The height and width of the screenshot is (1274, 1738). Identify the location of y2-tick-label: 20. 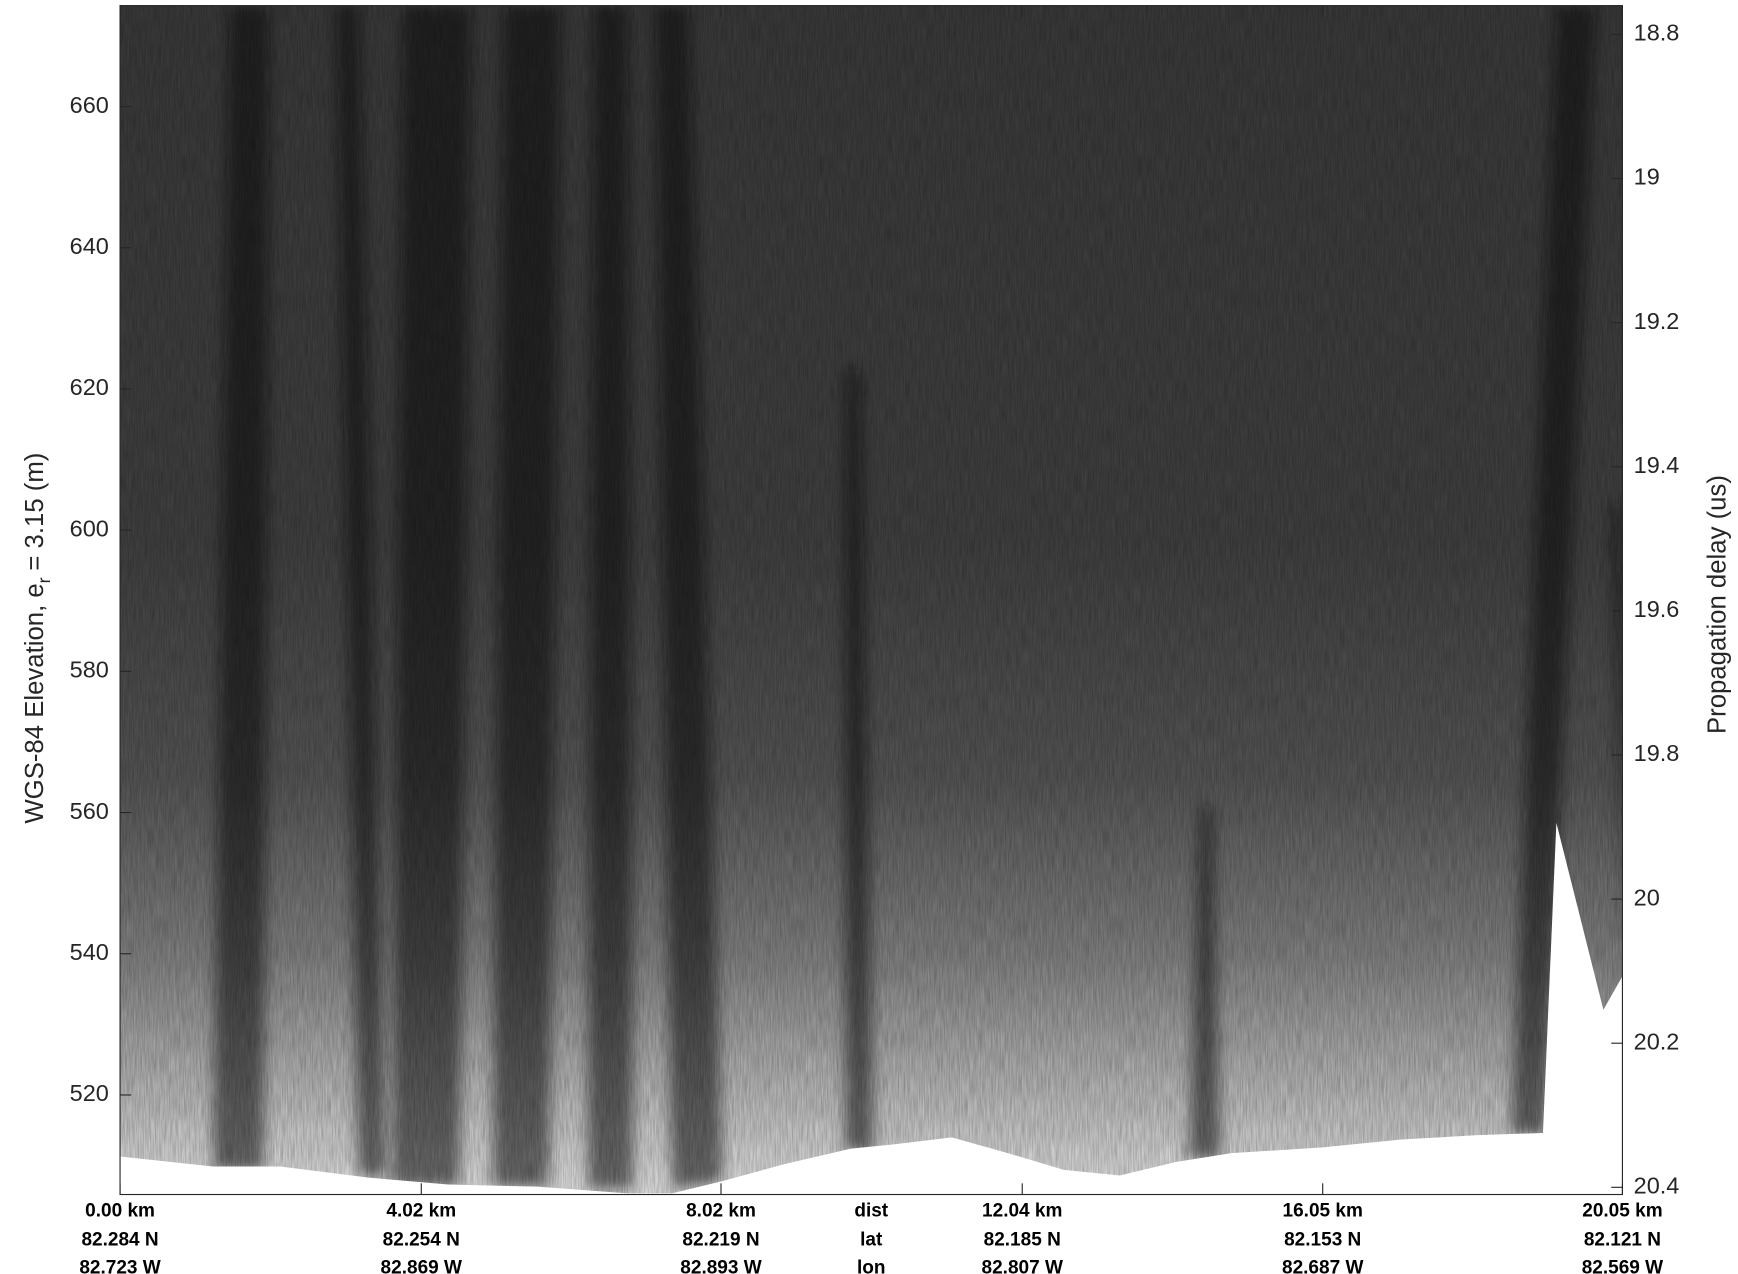
(1647, 897).